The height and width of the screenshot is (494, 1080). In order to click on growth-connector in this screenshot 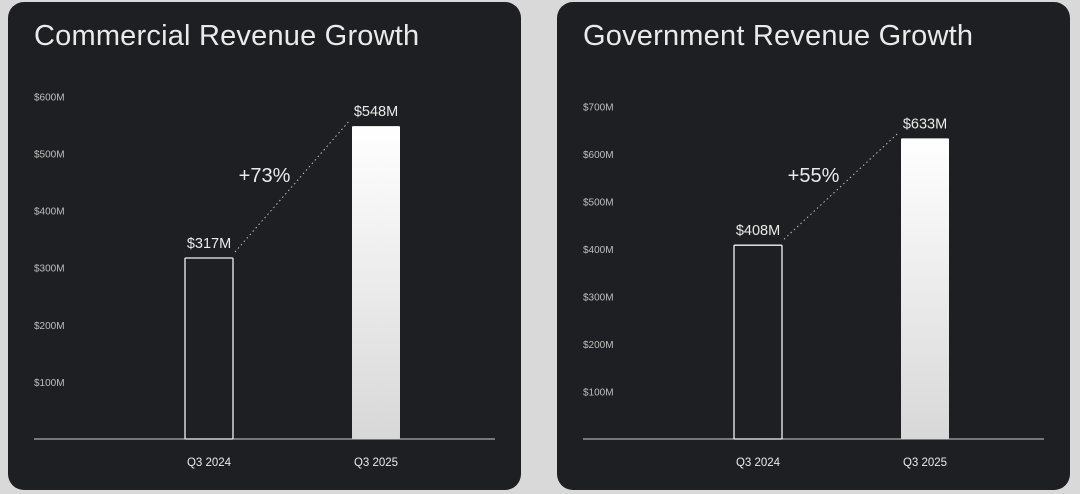, I will do `click(841, 185)`.